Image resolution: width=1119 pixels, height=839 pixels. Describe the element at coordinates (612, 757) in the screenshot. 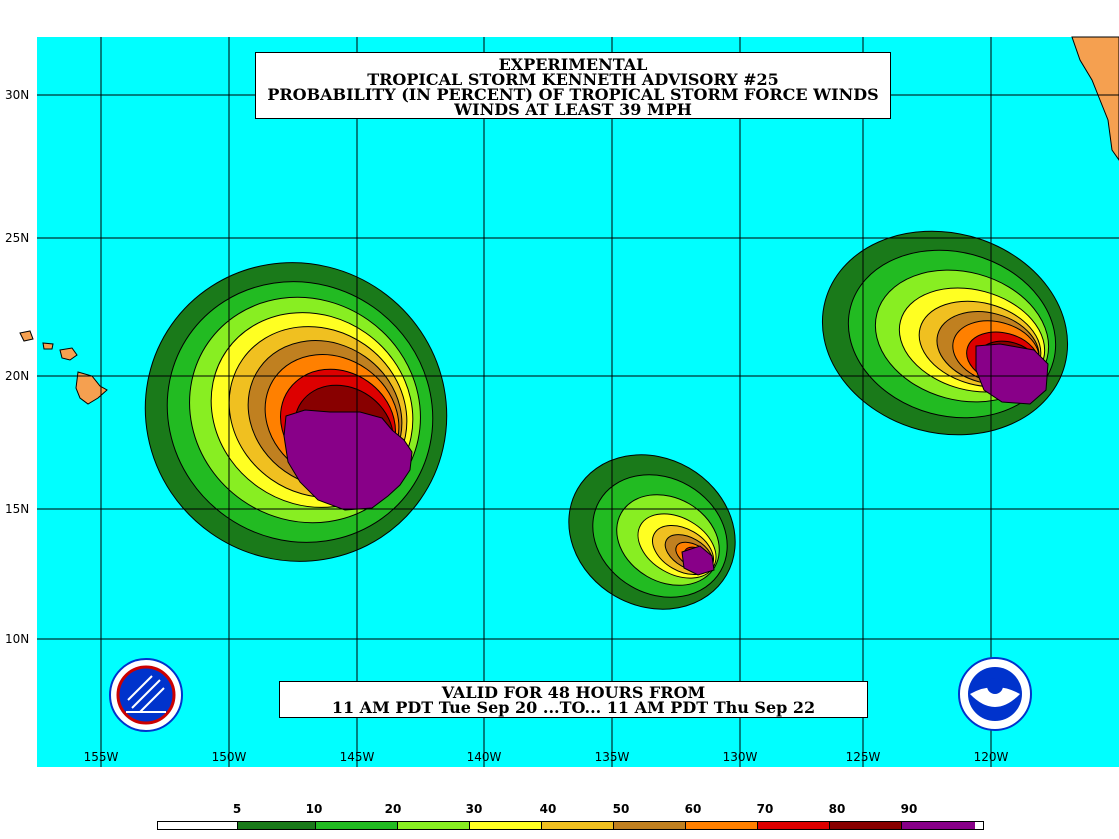

I see `lon-label-135w: 135W` at that location.